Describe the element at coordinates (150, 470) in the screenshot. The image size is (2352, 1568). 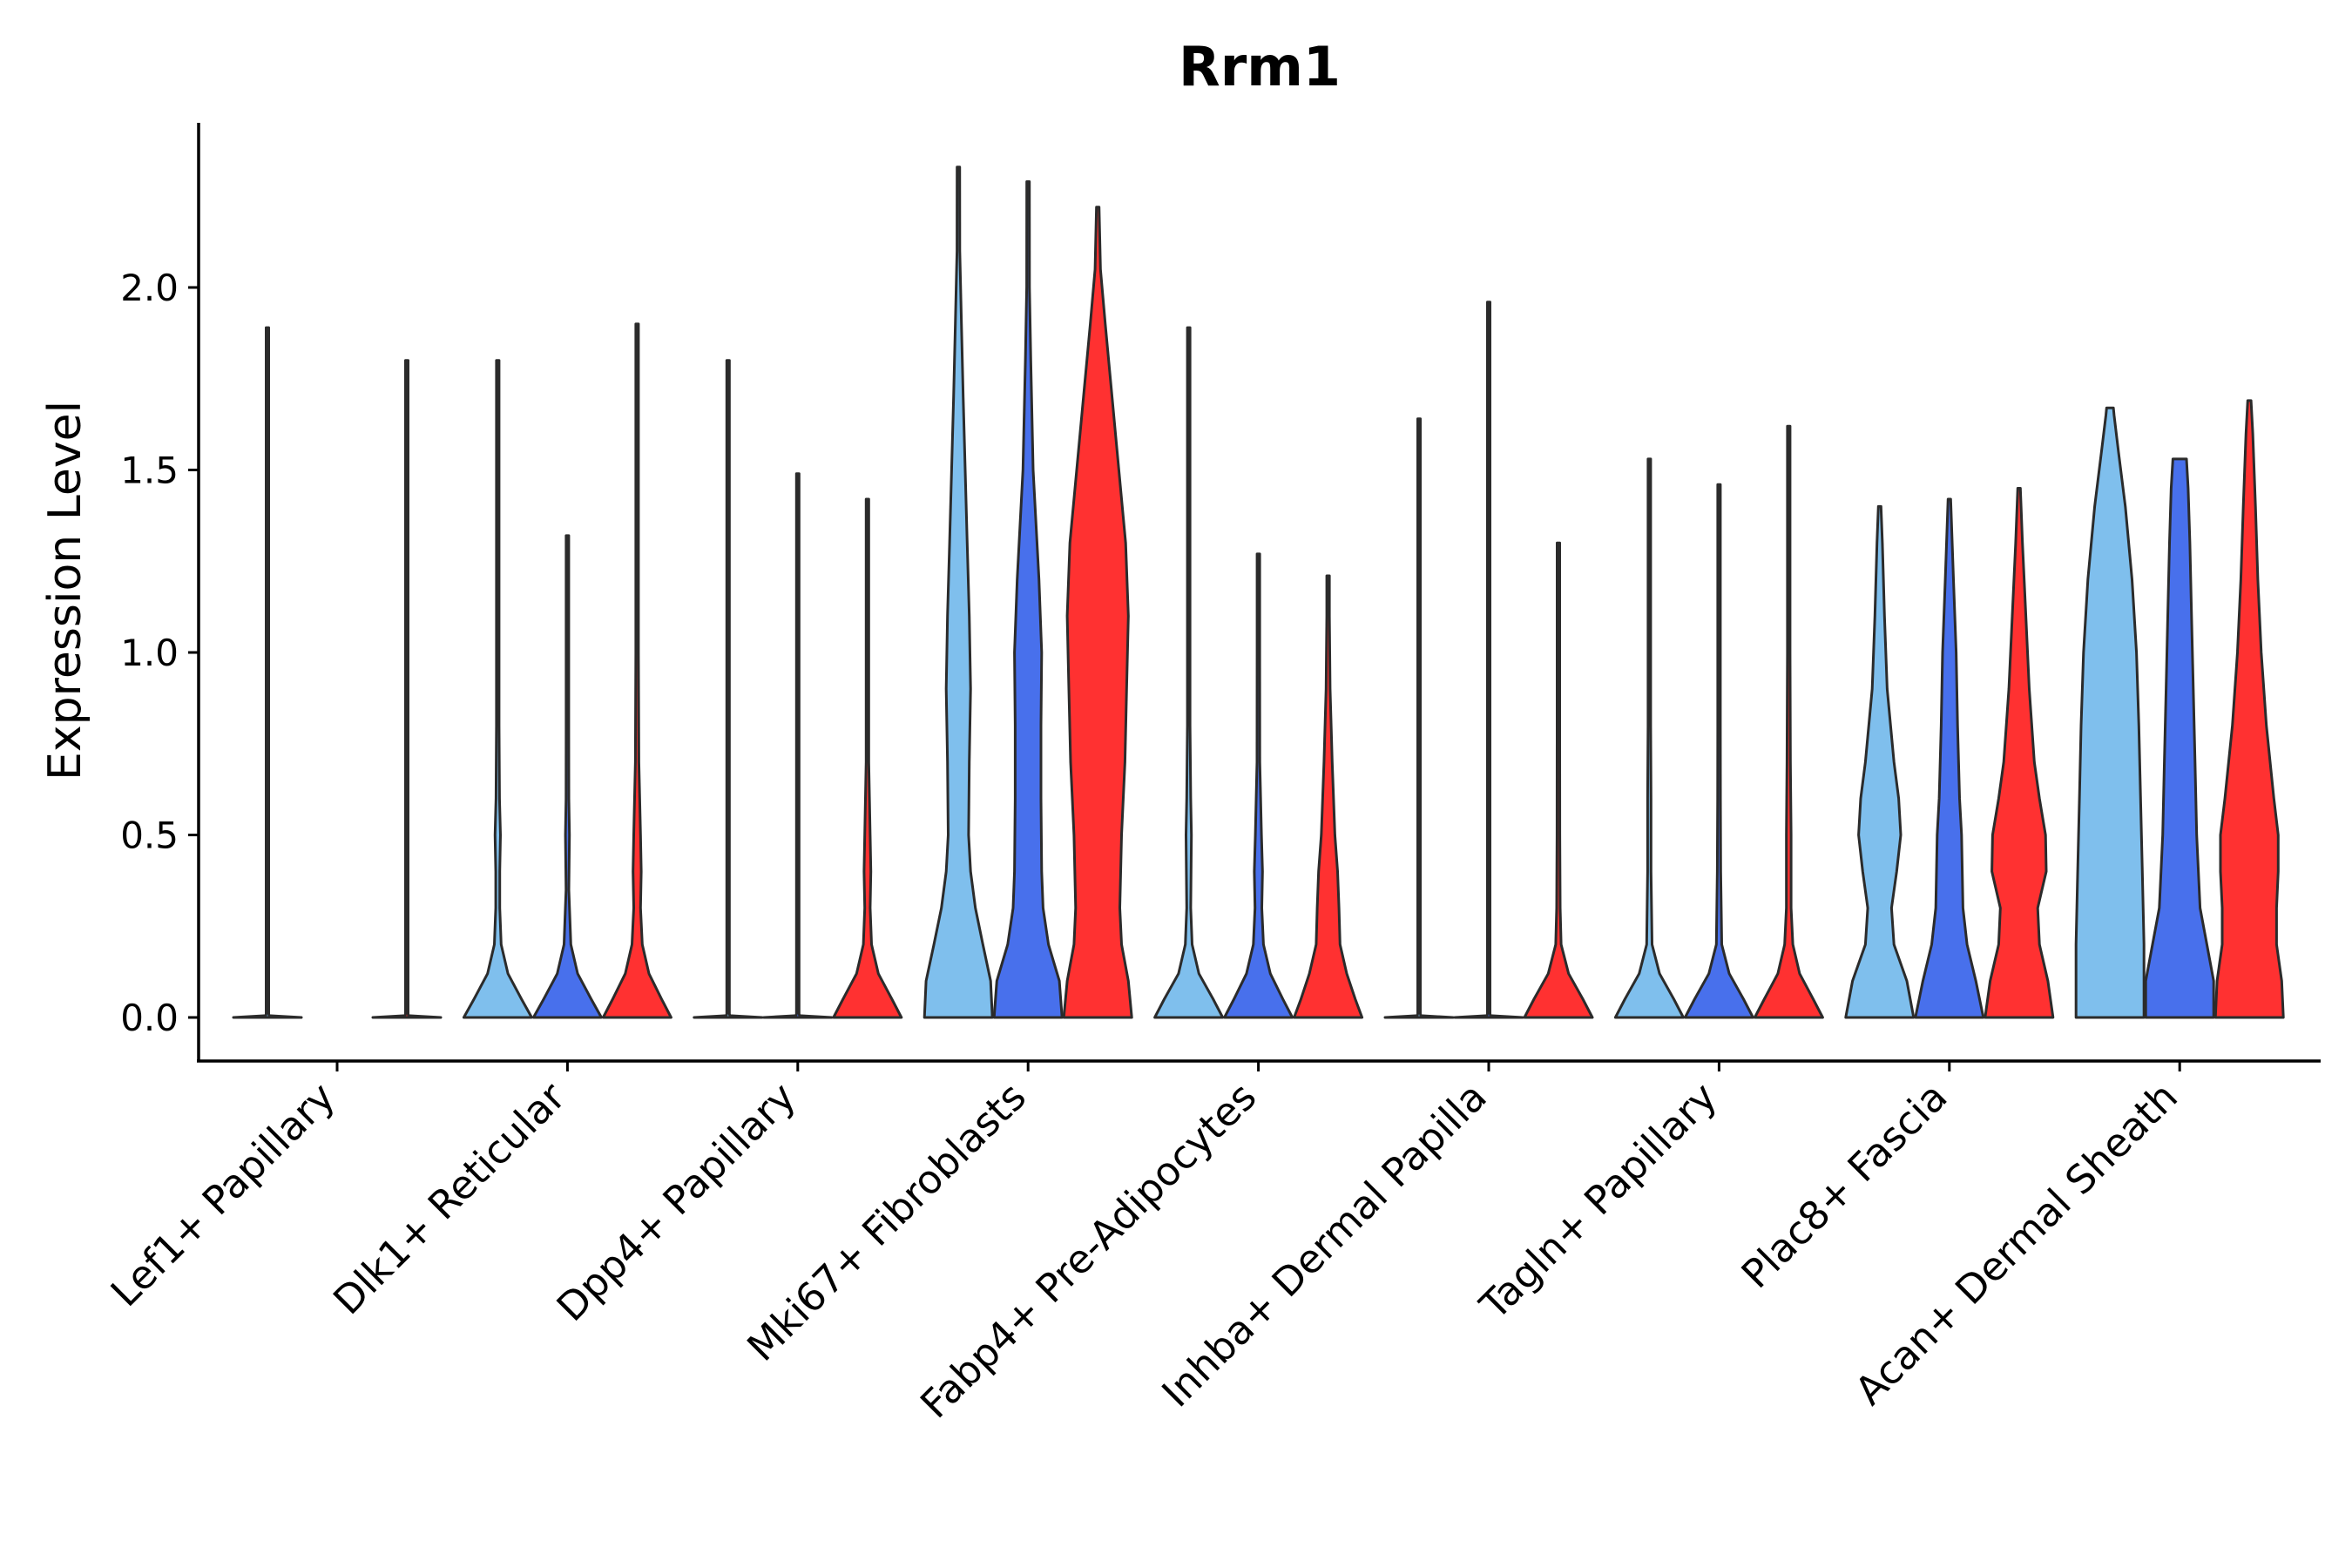
I see `y-tick-label: 1.5` at that location.